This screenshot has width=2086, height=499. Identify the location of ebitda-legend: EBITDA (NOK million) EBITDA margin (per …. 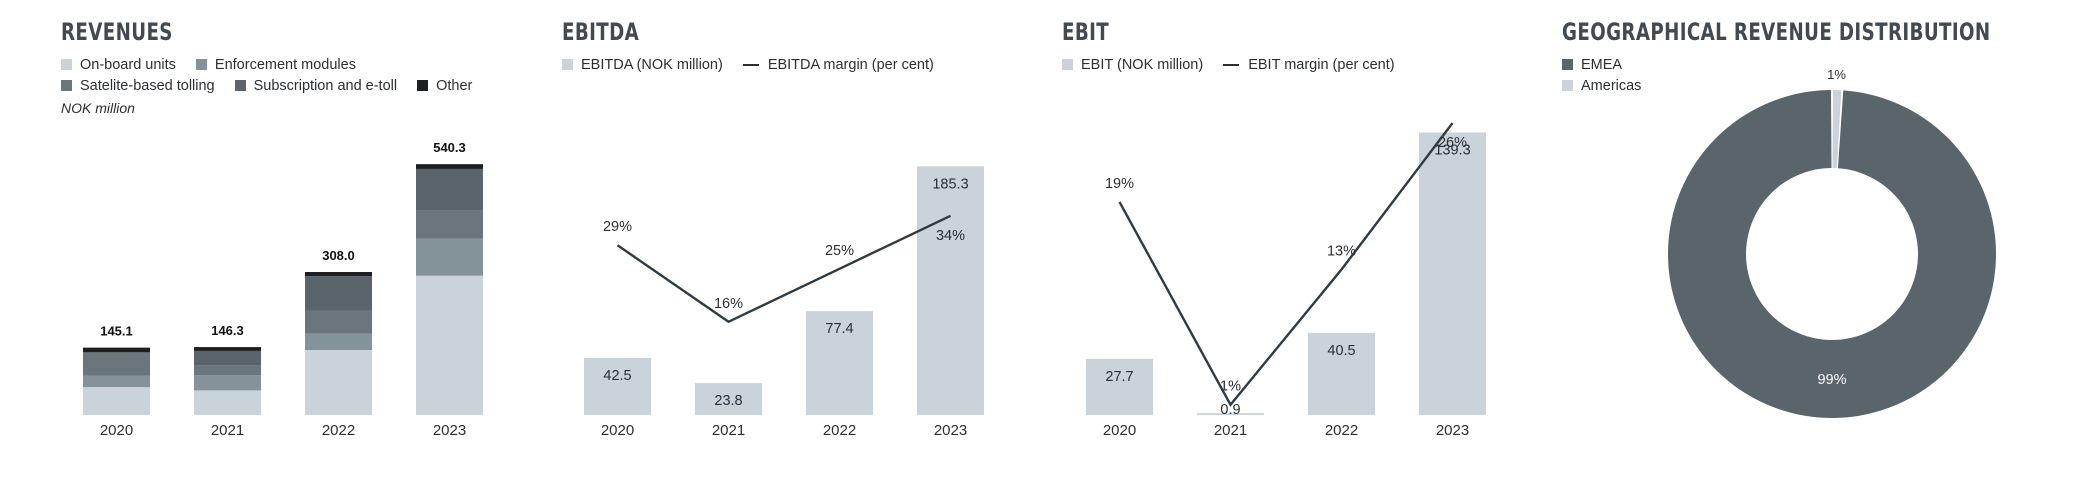
(758, 64).